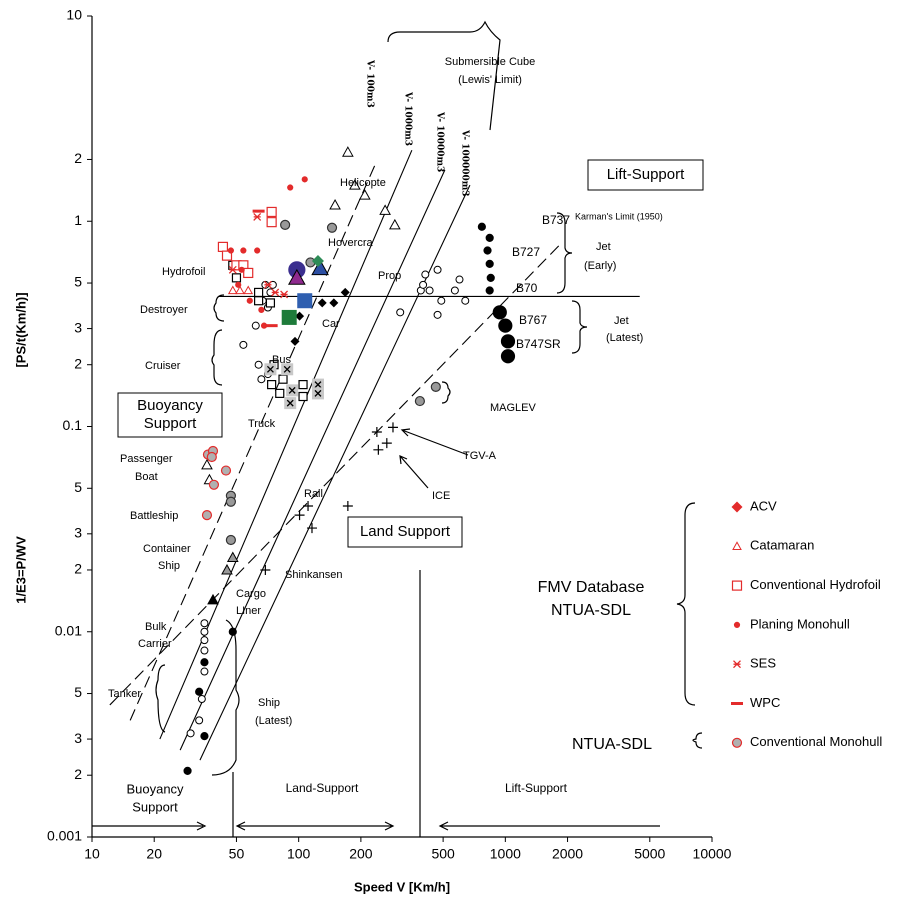 This screenshot has height=907, width=898. Describe the element at coordinates (441, 496) in the screenshot. I see `annotation: ICE` at that location.